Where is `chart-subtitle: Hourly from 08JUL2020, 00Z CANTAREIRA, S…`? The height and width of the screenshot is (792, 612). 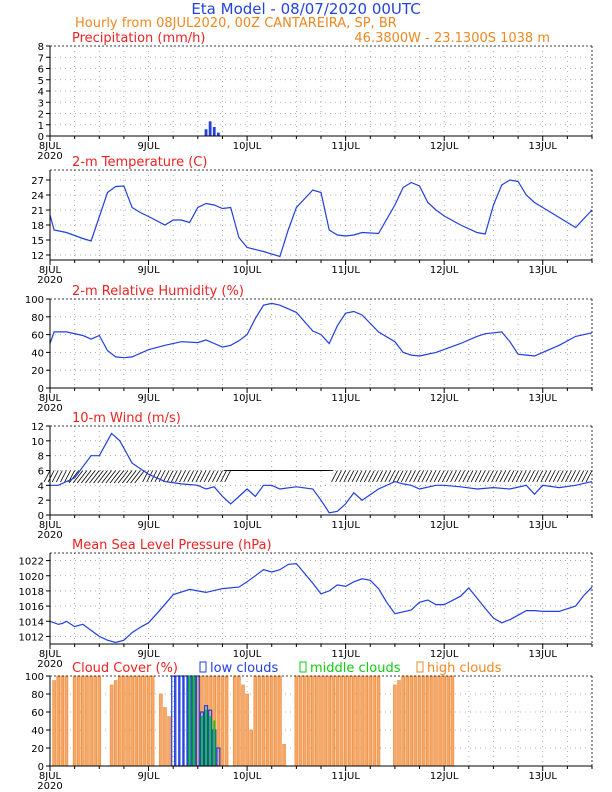
chart-subtitle: Hourly from 08JUL2020, 00Z CANTAREIRA, S… is located at coordinates (236, 23).